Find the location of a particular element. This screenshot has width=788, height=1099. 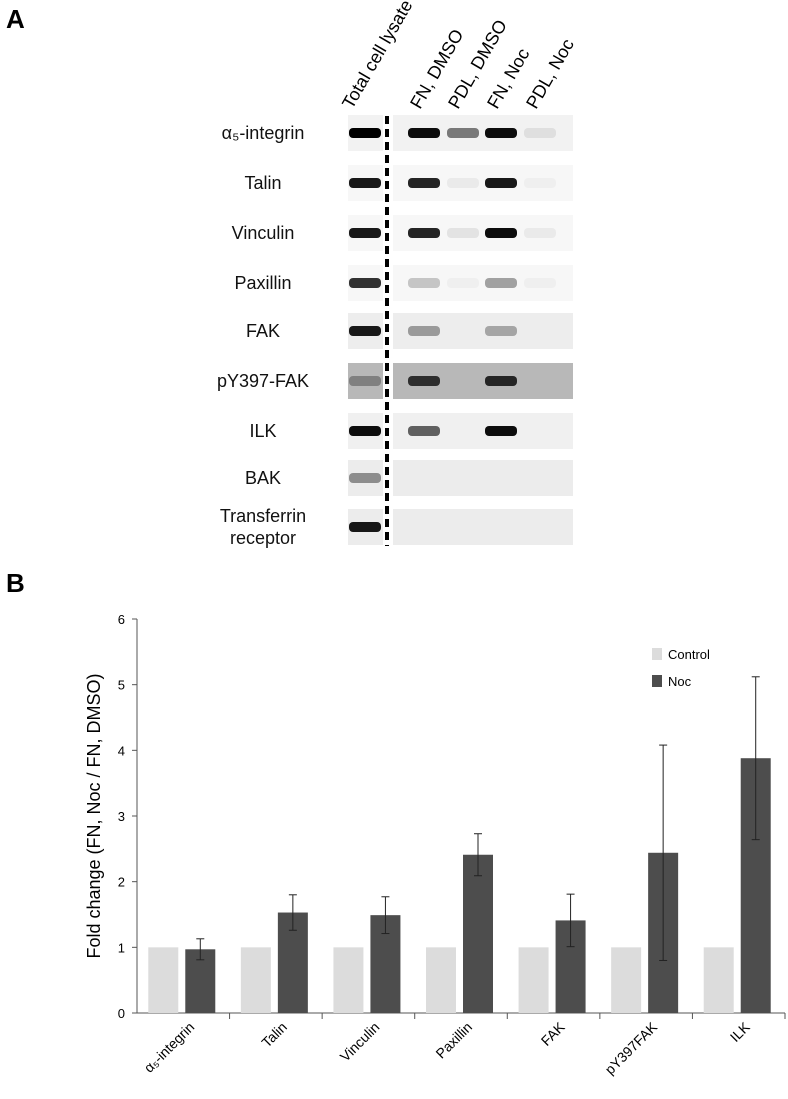

x-tick-label: FAK is located at coordinates (553, 1033).